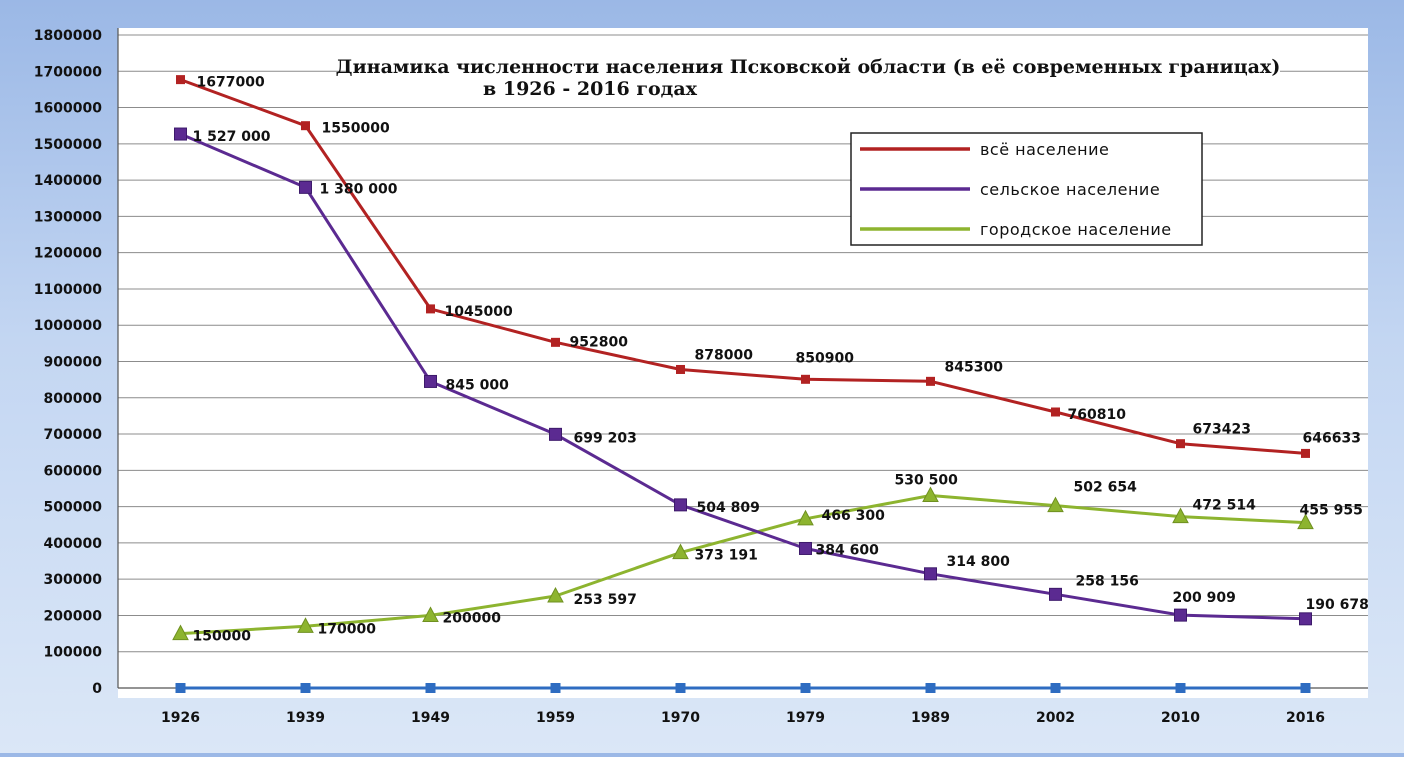 The height and width of the screenshot is (757, 1404). I want to click on y-tick-label: 0, so click(97, 689).